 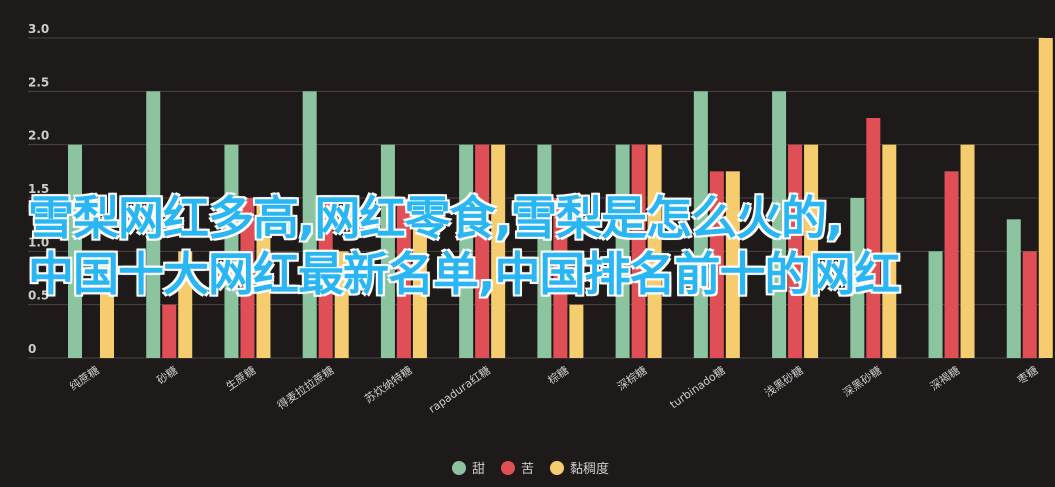 I want to click on legend-label: 黏稠度, so click(x=589, y=469).